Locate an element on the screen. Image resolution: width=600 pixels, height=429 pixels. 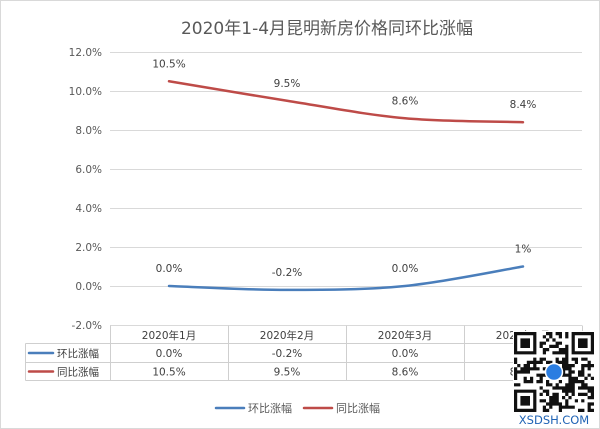
data-label-series-1: 10.5% is located at coordinates (168, 64).